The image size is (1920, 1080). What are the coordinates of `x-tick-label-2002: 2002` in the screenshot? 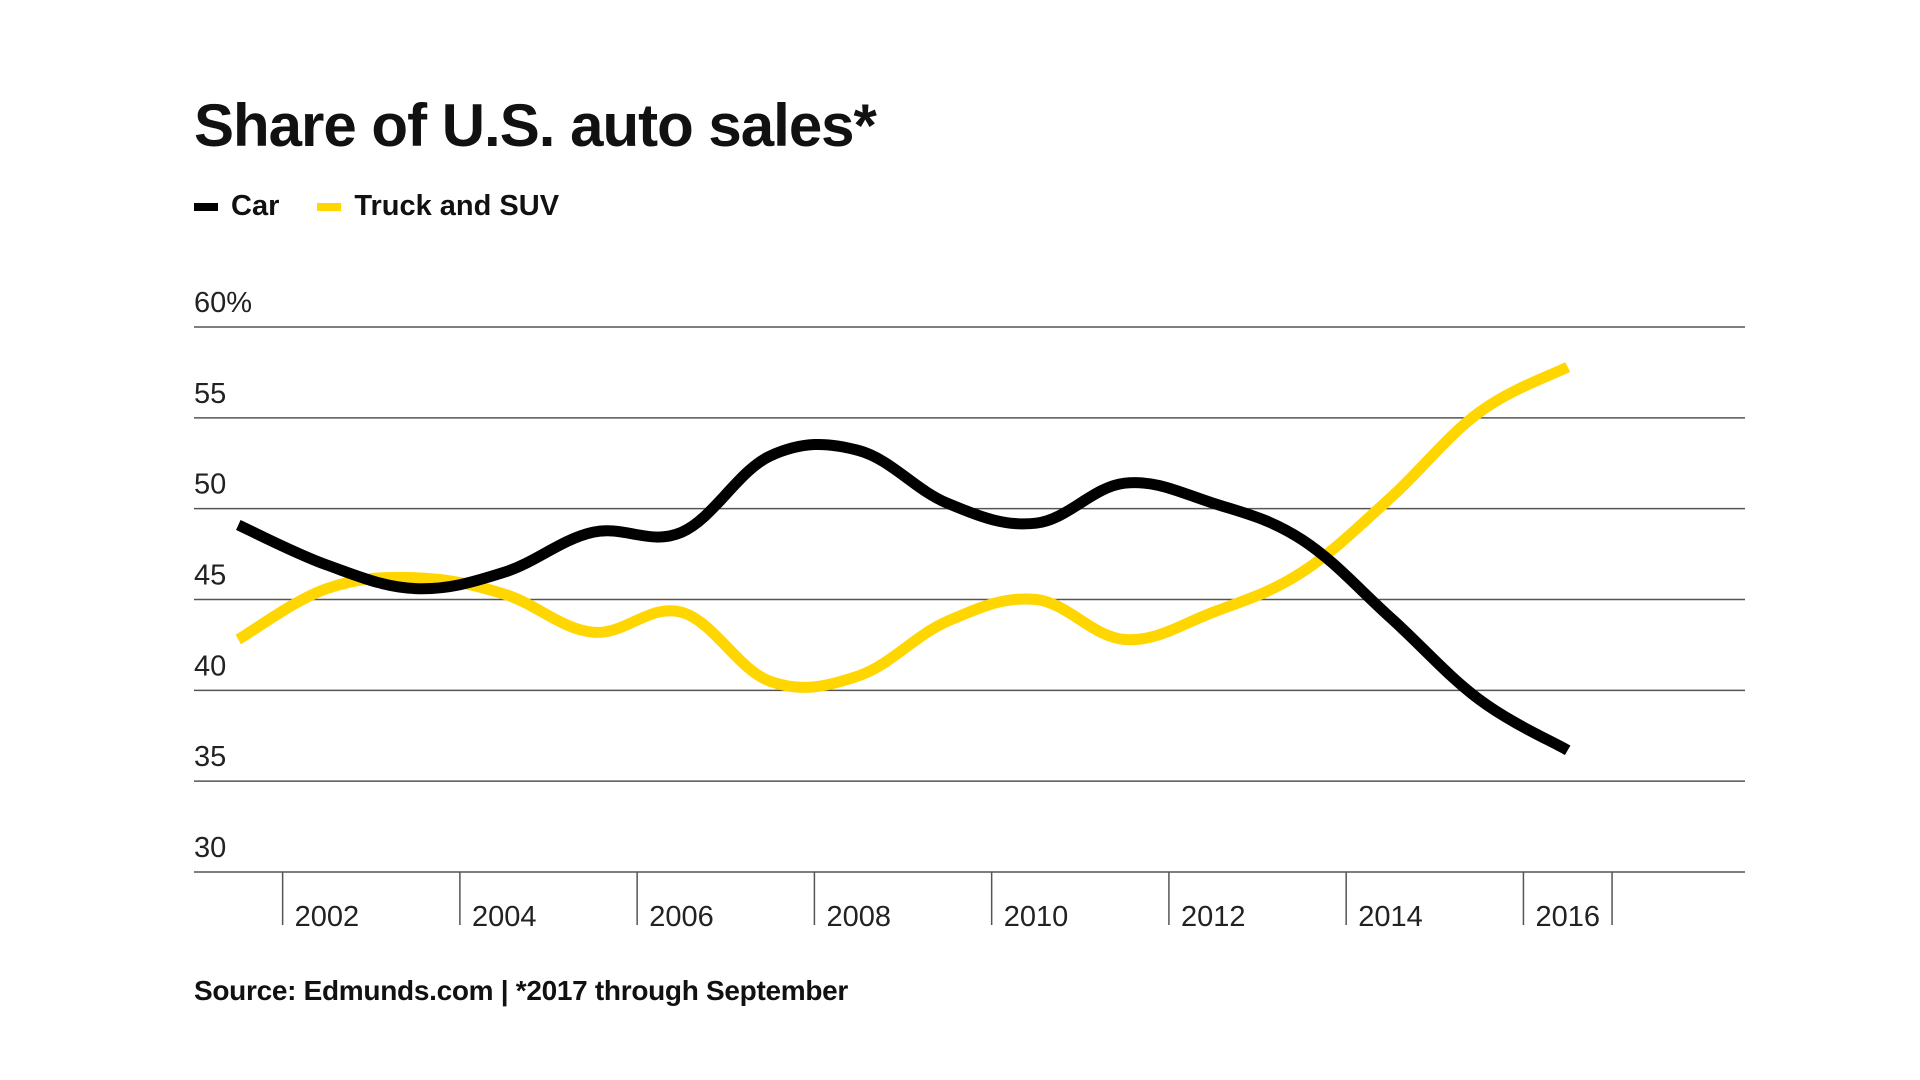 It's located at (327, 917).